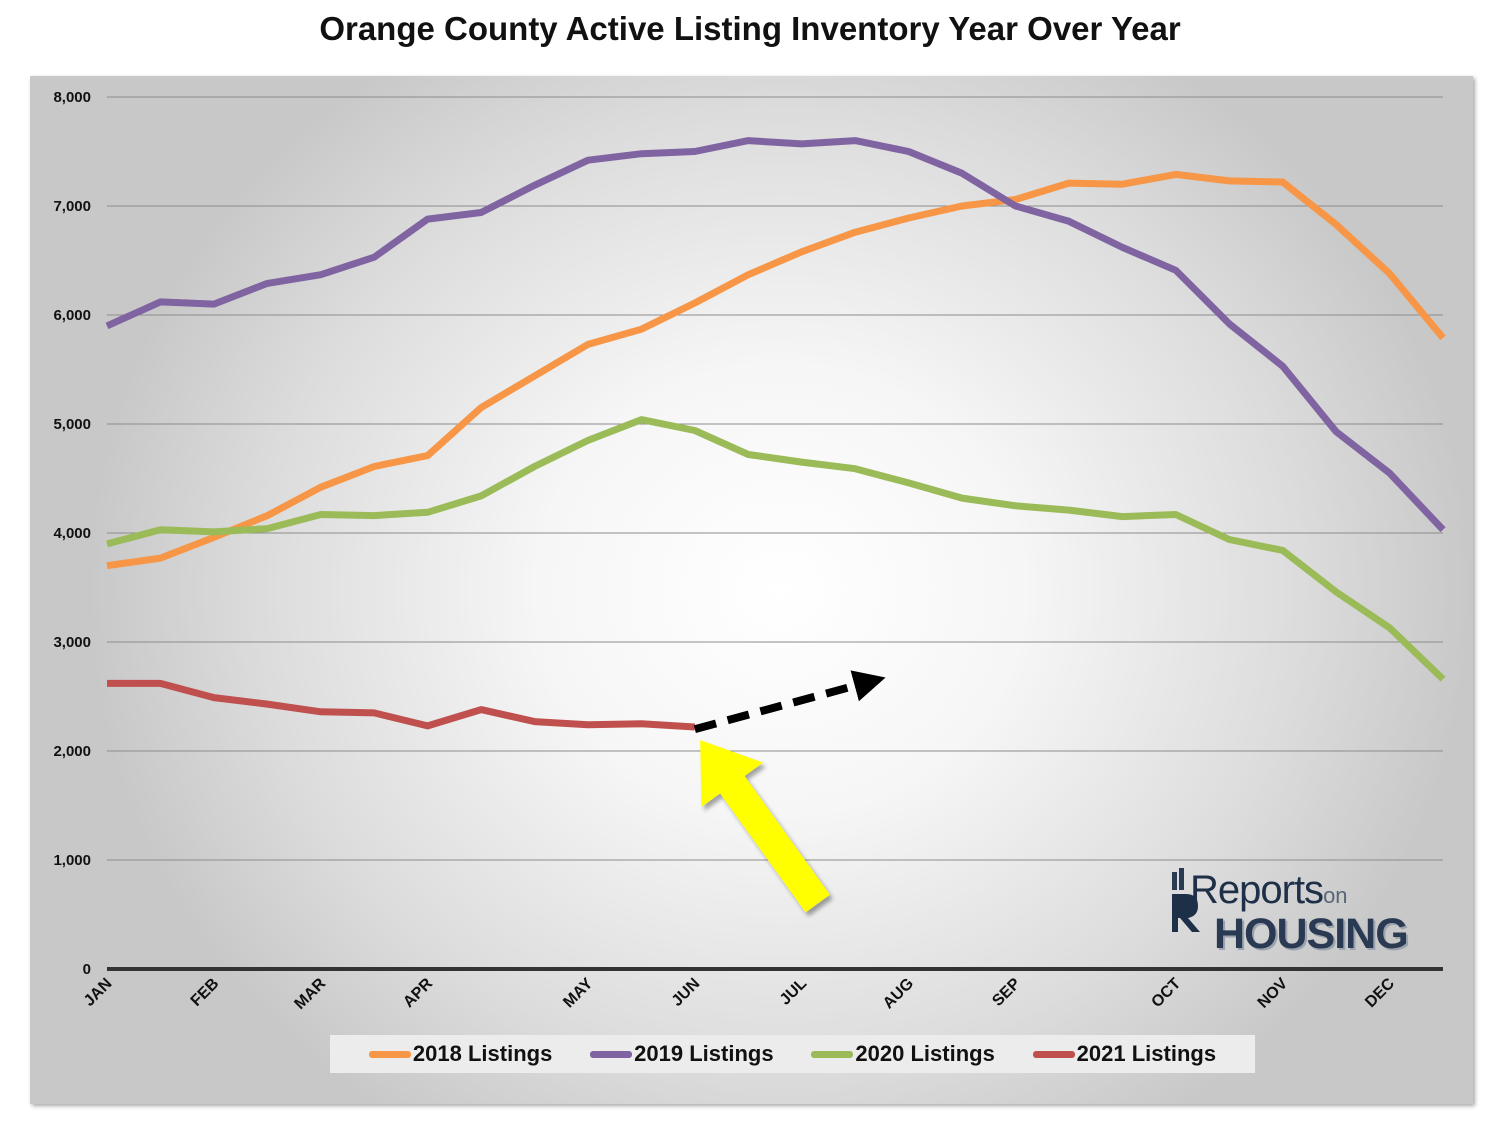 This screenshot has width=1500, height=1125. I want to click on y-tick-label: 1,000, so click(72, 860).